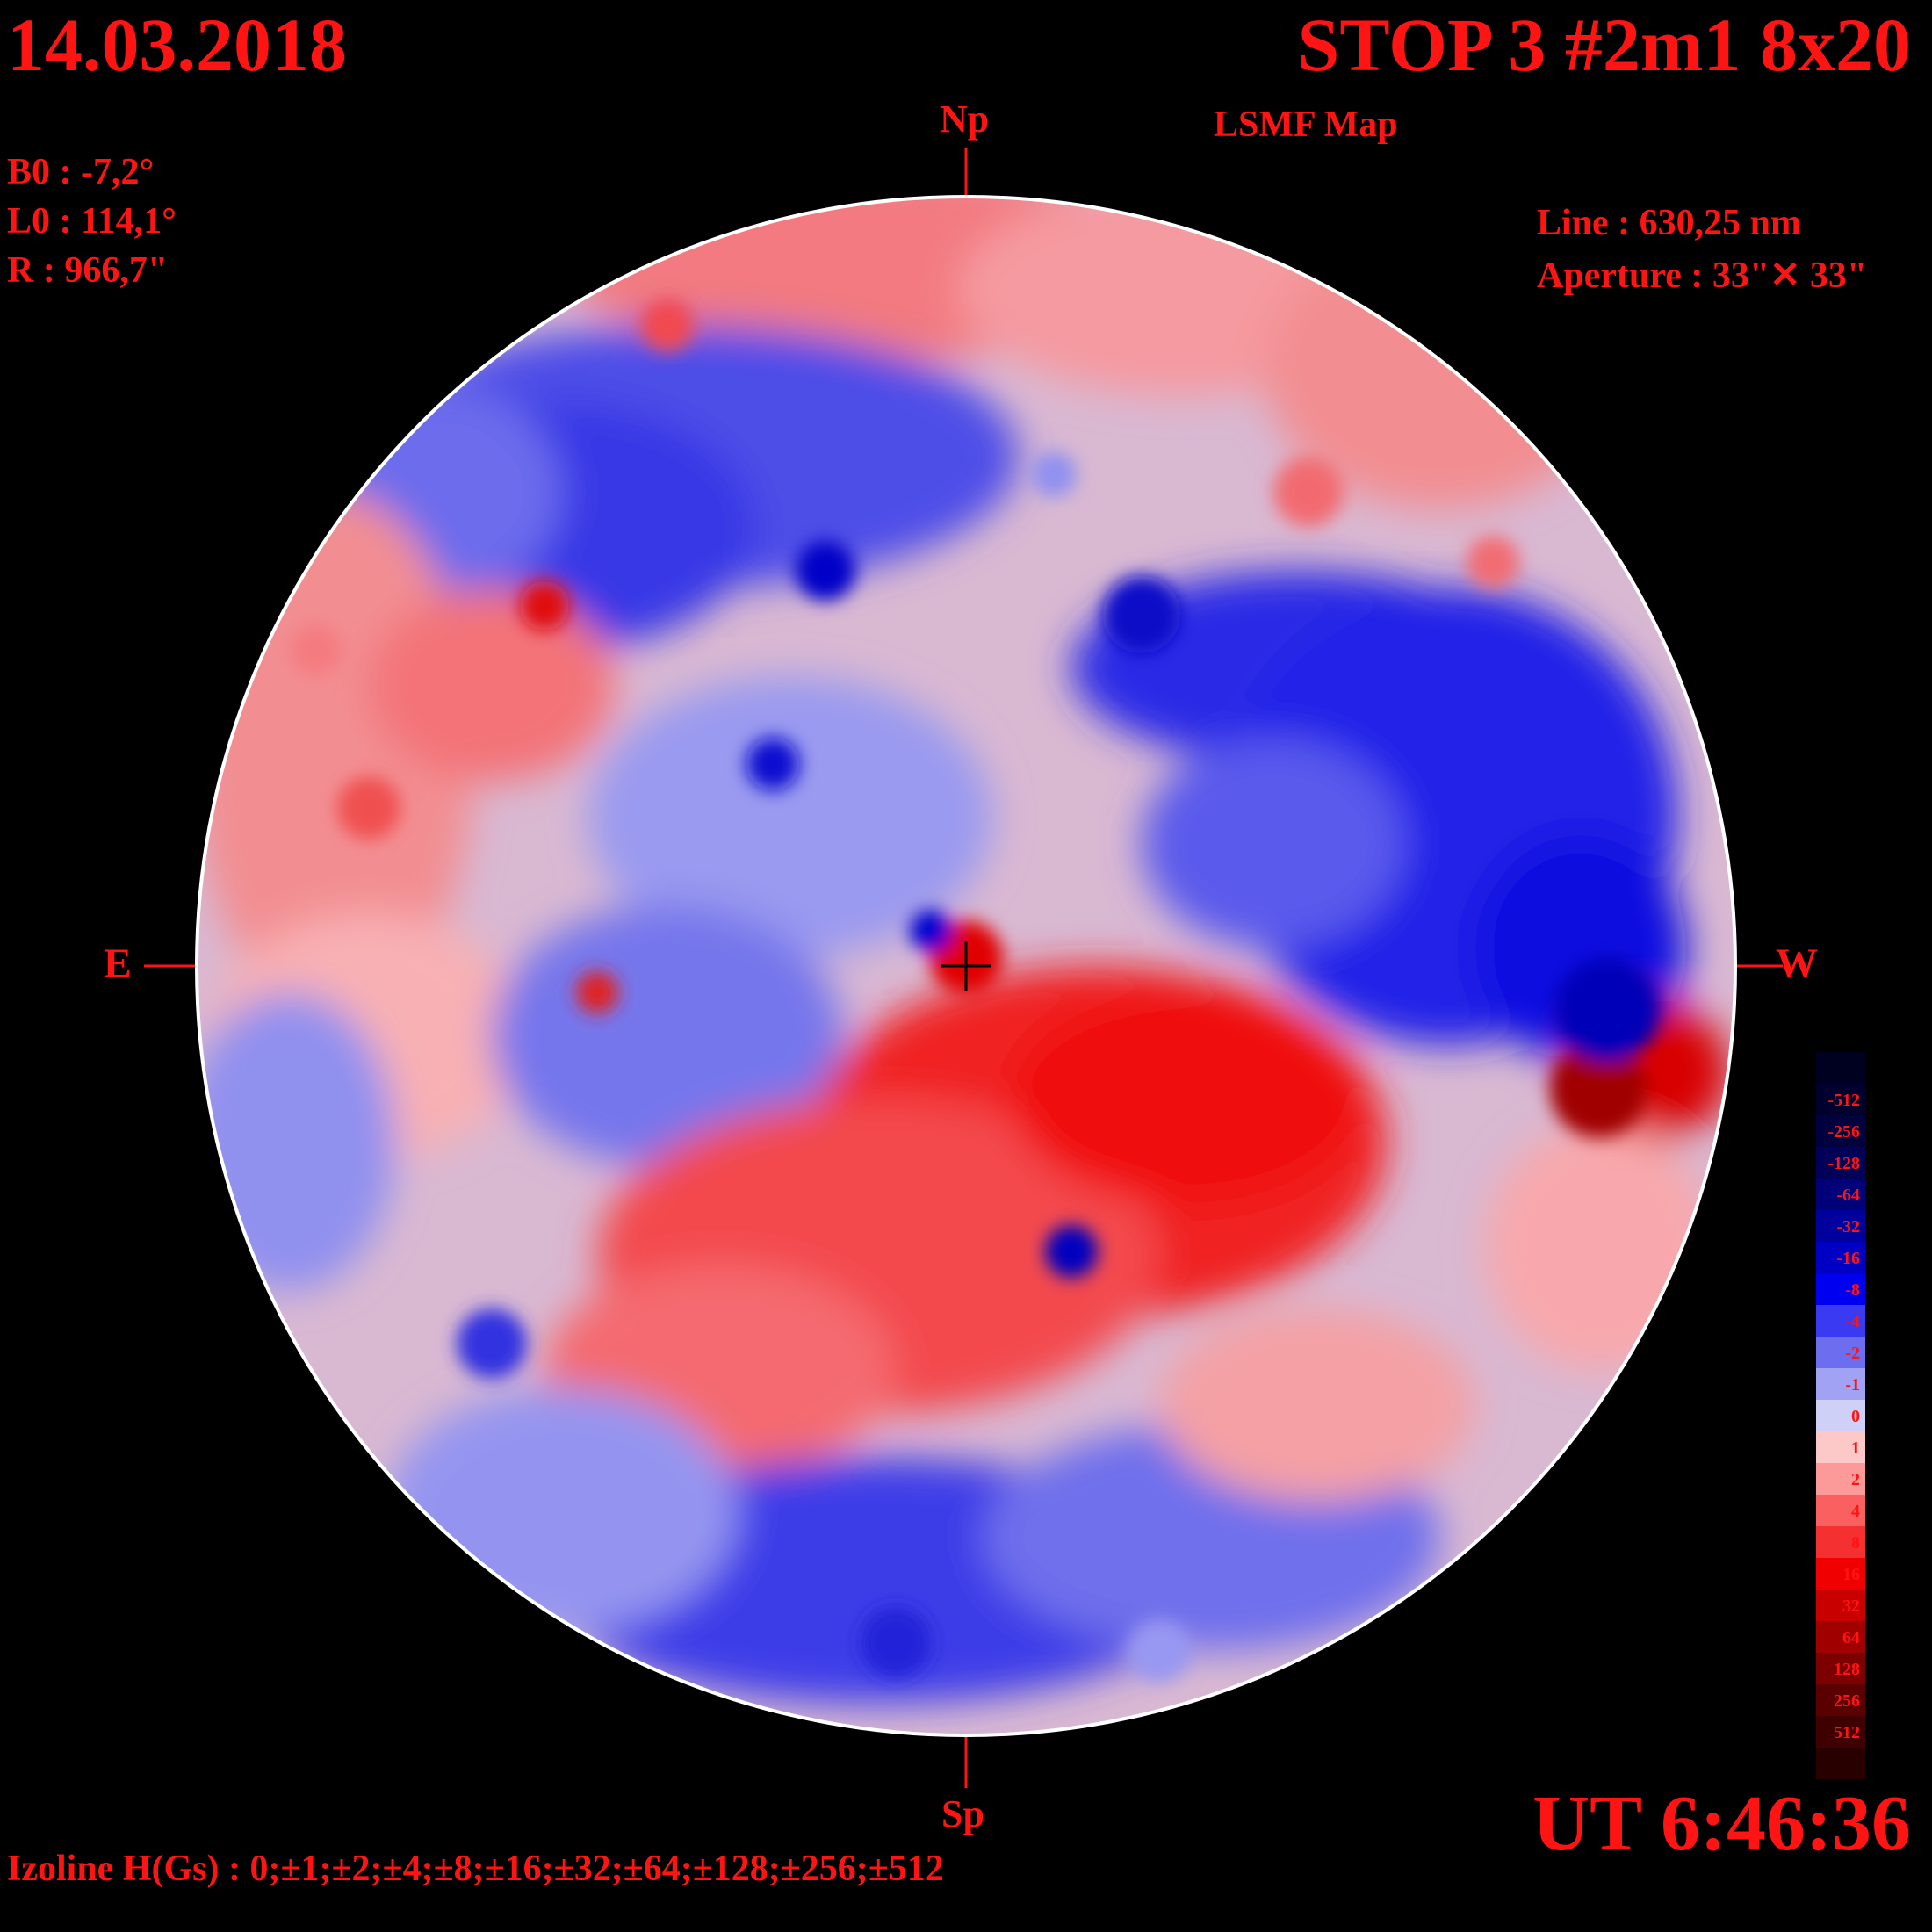  Describe the element at coordinates (177, 45) in the screenshot. I see `observation-date: 14.03.2018` at that location.